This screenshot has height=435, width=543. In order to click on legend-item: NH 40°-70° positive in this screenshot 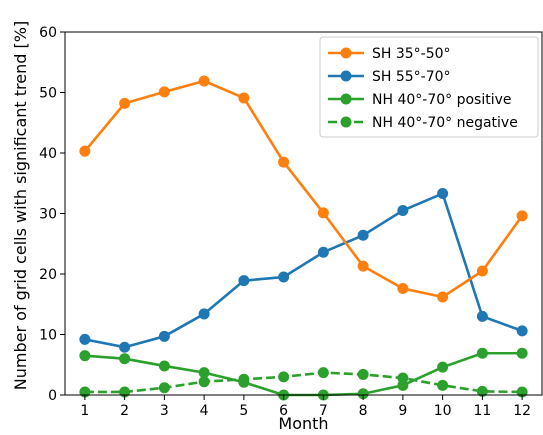, I will do `click(420, 100)`.